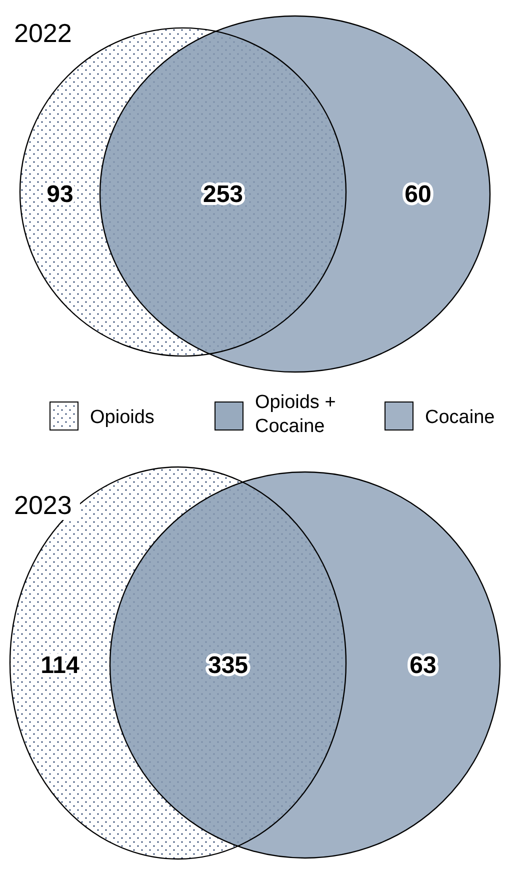 Image resolution: width=521 pixels, height=876 pixels. What do you see at coordinates (228, 665) in the screenshot?
I see `data-label: 335` at bounding box center [228, 665].